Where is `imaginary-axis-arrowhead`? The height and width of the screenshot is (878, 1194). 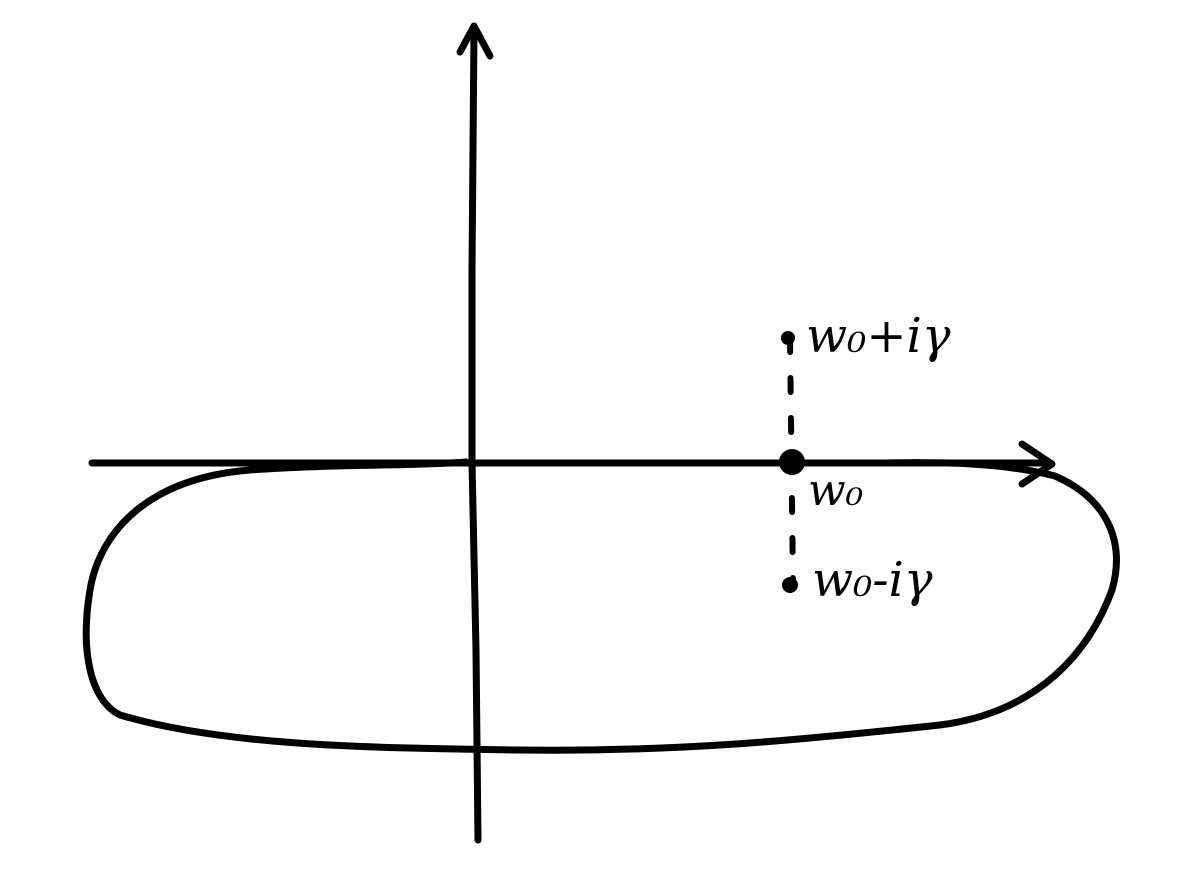 imaginary-axis-arrowhead is located at coordinates (475, 41).